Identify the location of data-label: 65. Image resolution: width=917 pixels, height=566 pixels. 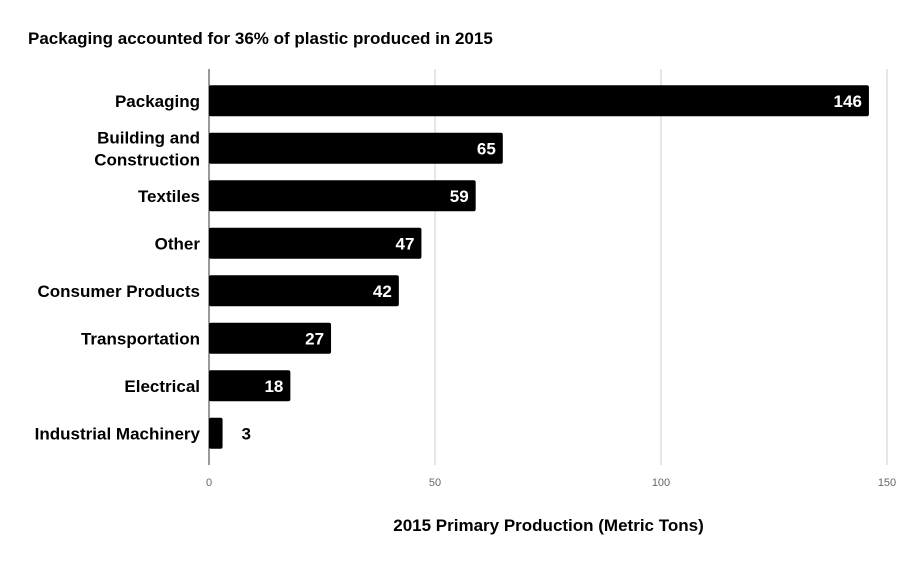
(486, 148).